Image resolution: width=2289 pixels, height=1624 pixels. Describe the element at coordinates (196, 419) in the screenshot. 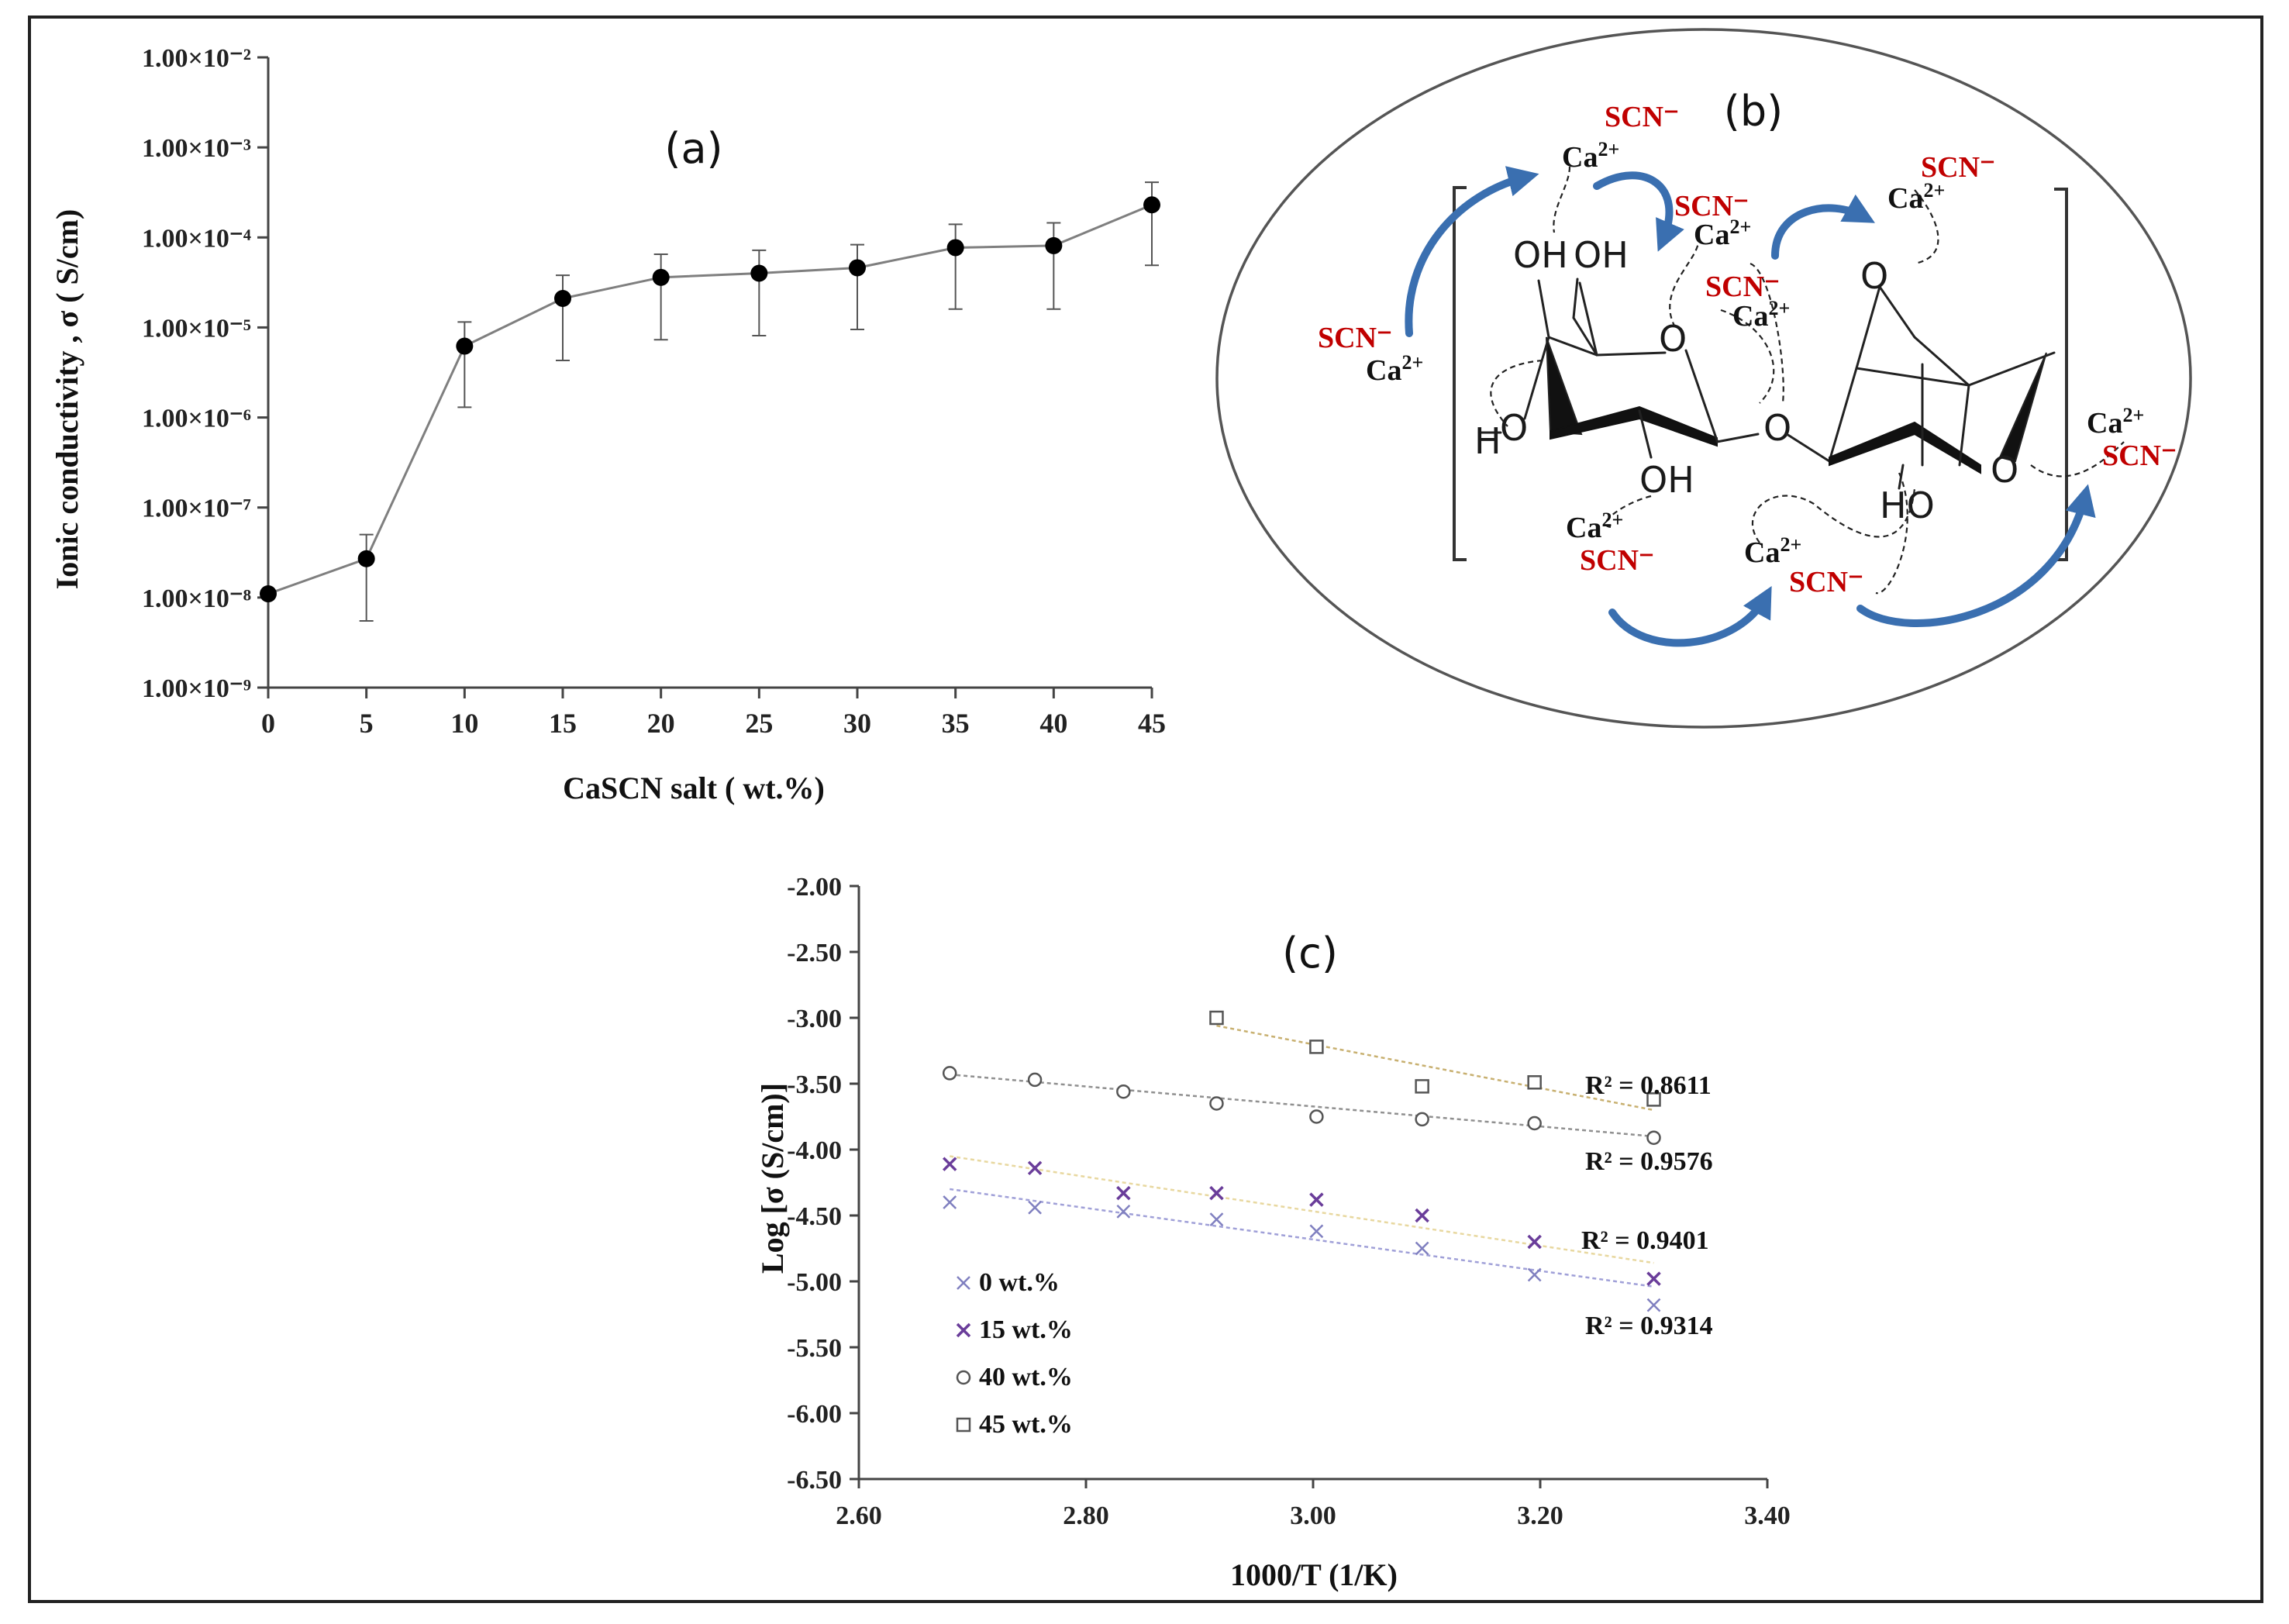

I see `panel-a-y-tick-label: 1.00×10⁻⁶` at that location.